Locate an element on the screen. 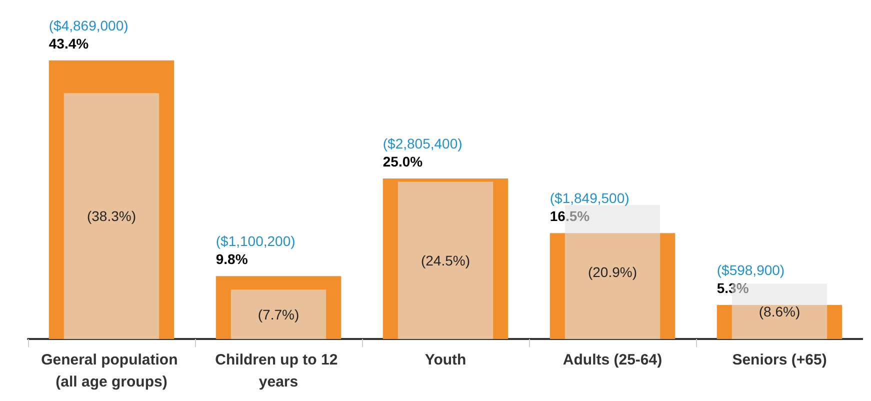 Image resolution: width=871 pixels, height=401 pixels. data-label: 16.5% is located at coordinates (570, 216).